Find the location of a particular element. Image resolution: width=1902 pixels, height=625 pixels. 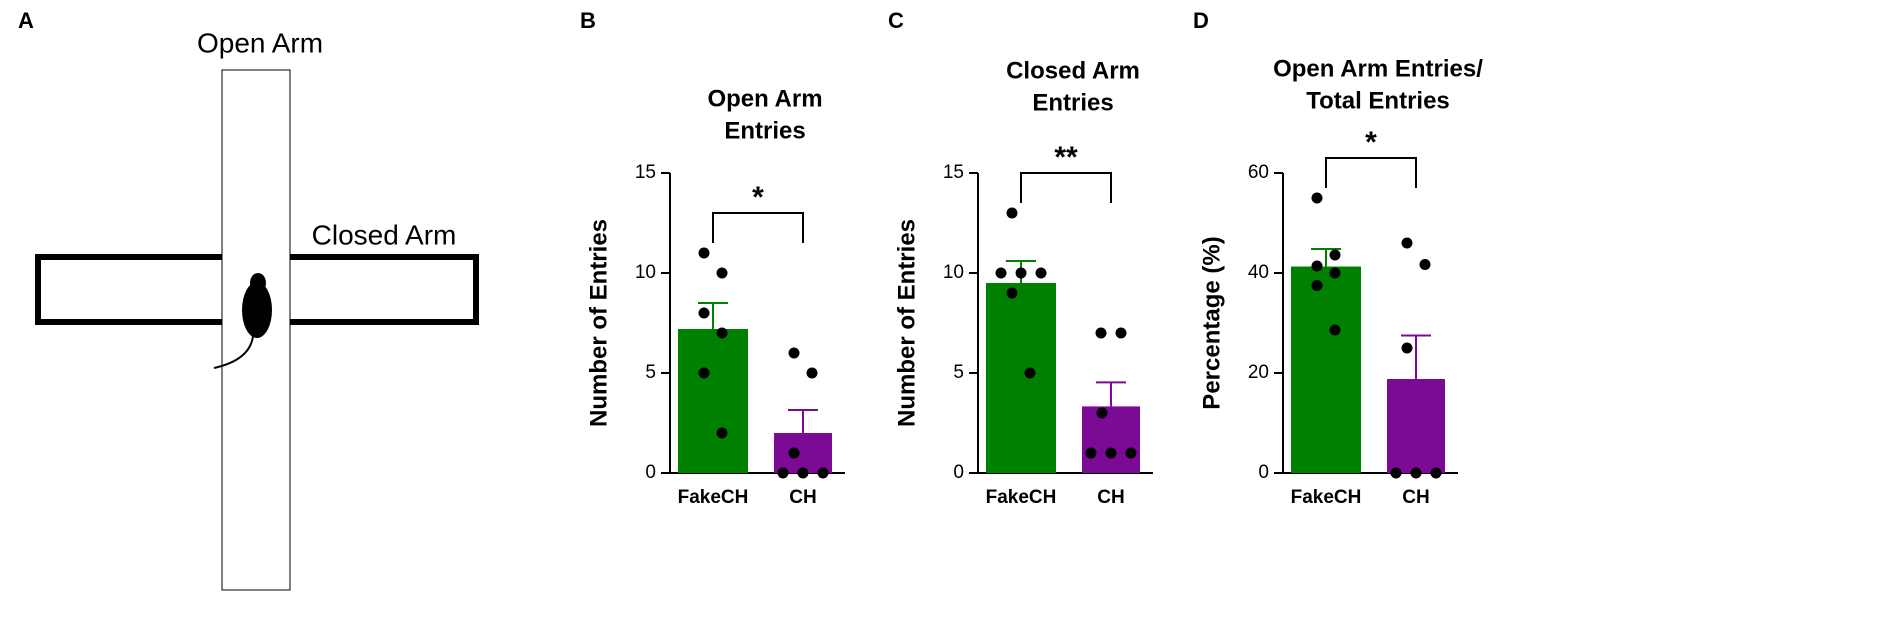

chart-title: Open Arm is located at coordinates (764, 98).